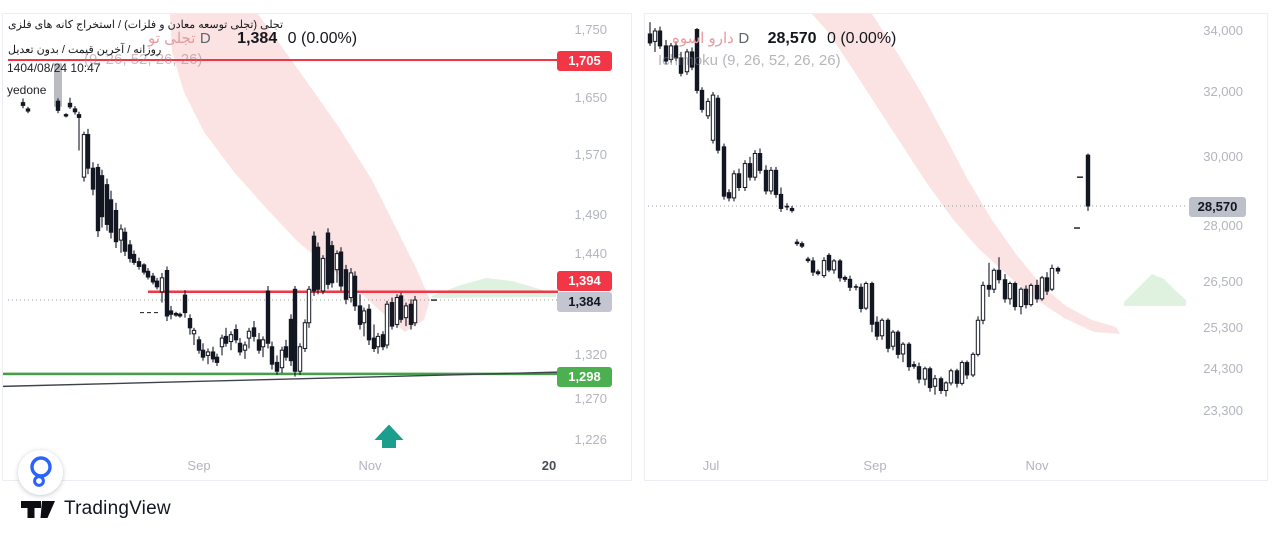 The height and width of the screenshot is (538, 1280). Describe the element at coordinates (590, 215) in the screenshot. I see `price-tick-label: 1,490` at that location.